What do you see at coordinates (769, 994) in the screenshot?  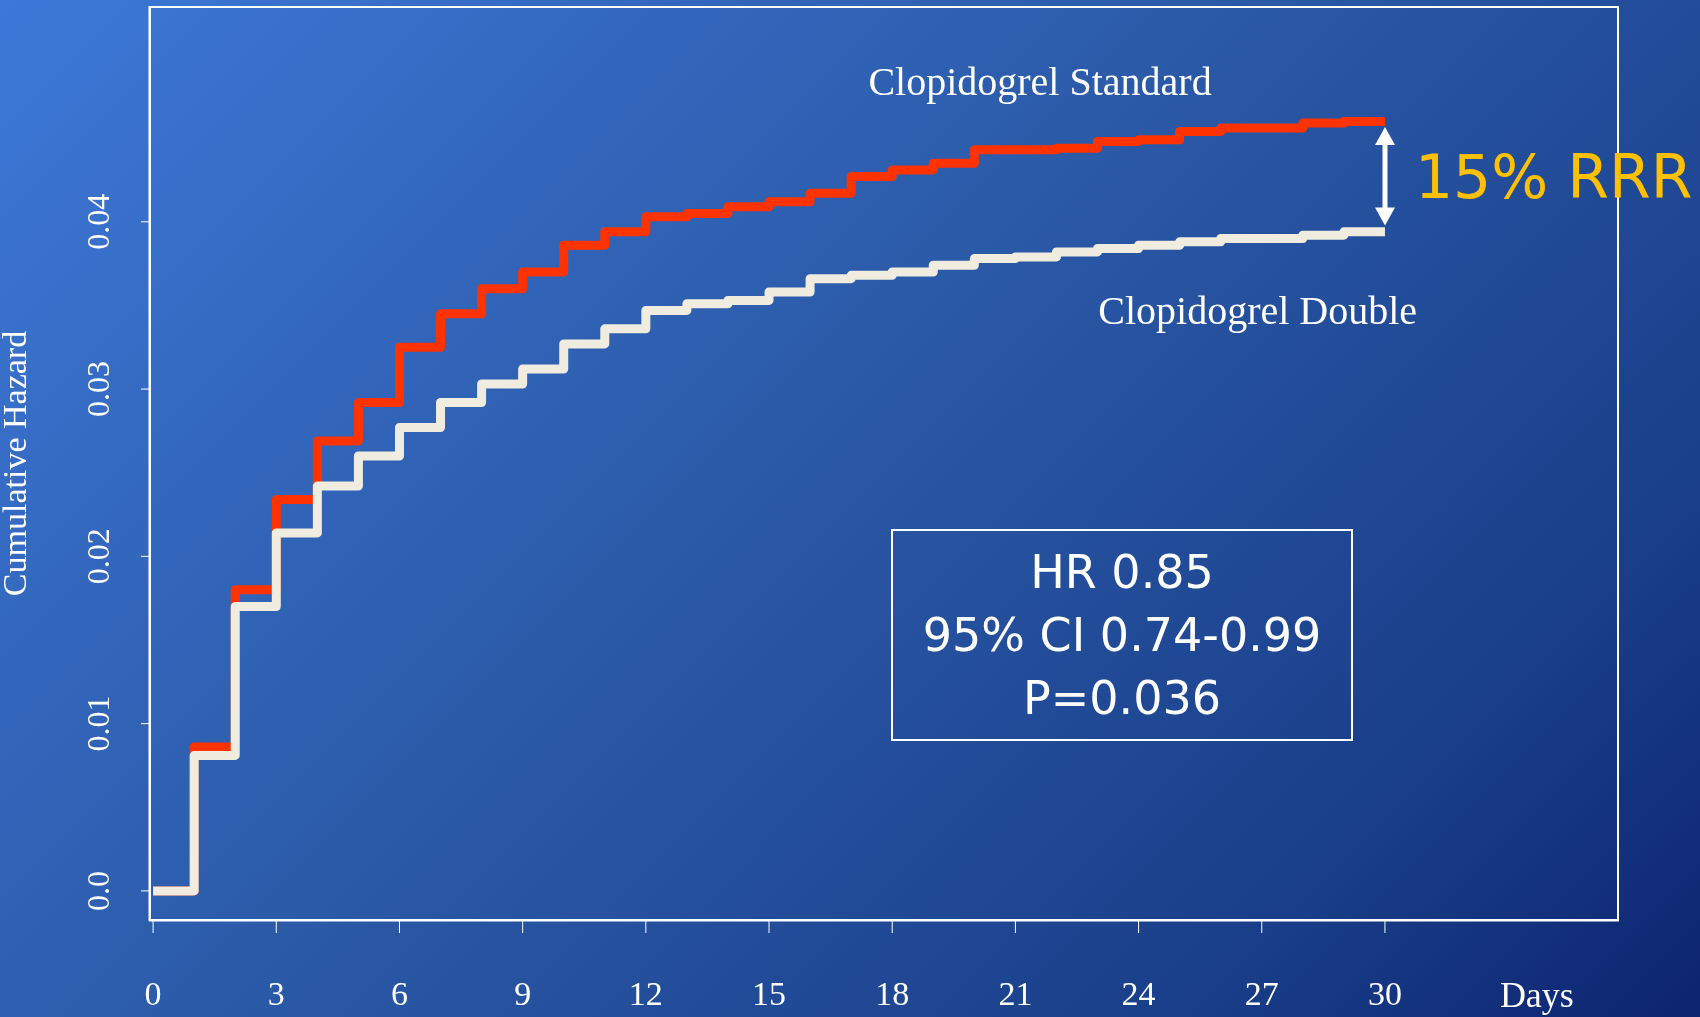 I see `x-tick-label: 15` at bounding box center [769, 994].